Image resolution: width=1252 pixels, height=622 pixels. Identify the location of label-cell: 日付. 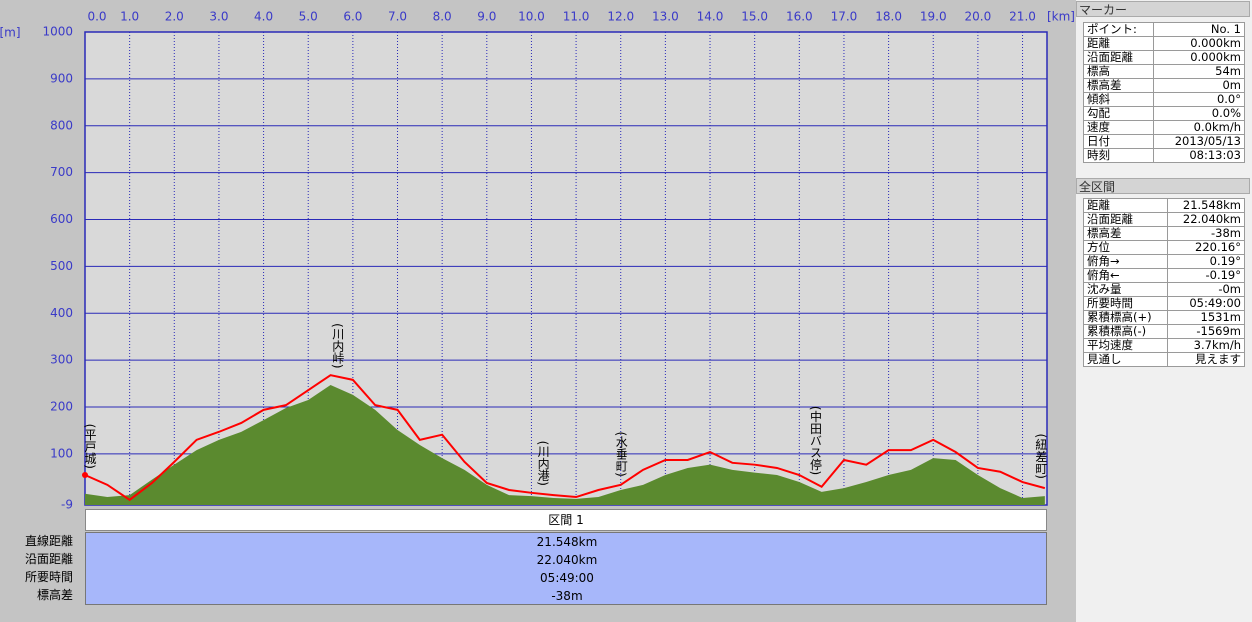
(1118, 141).